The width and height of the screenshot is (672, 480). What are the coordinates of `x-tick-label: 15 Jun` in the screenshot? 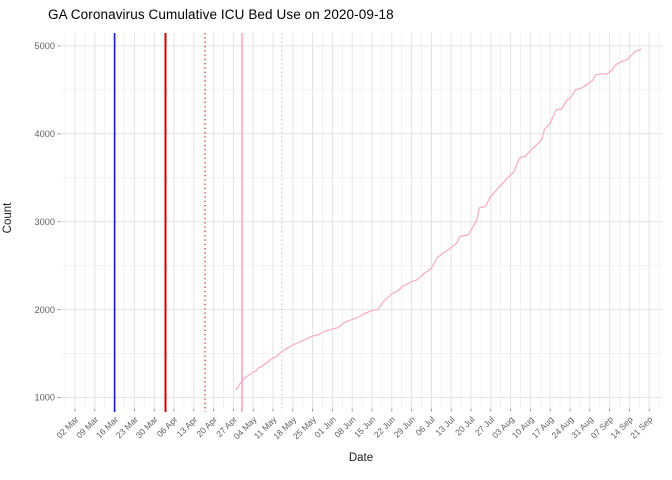 It's located at (364, 426).